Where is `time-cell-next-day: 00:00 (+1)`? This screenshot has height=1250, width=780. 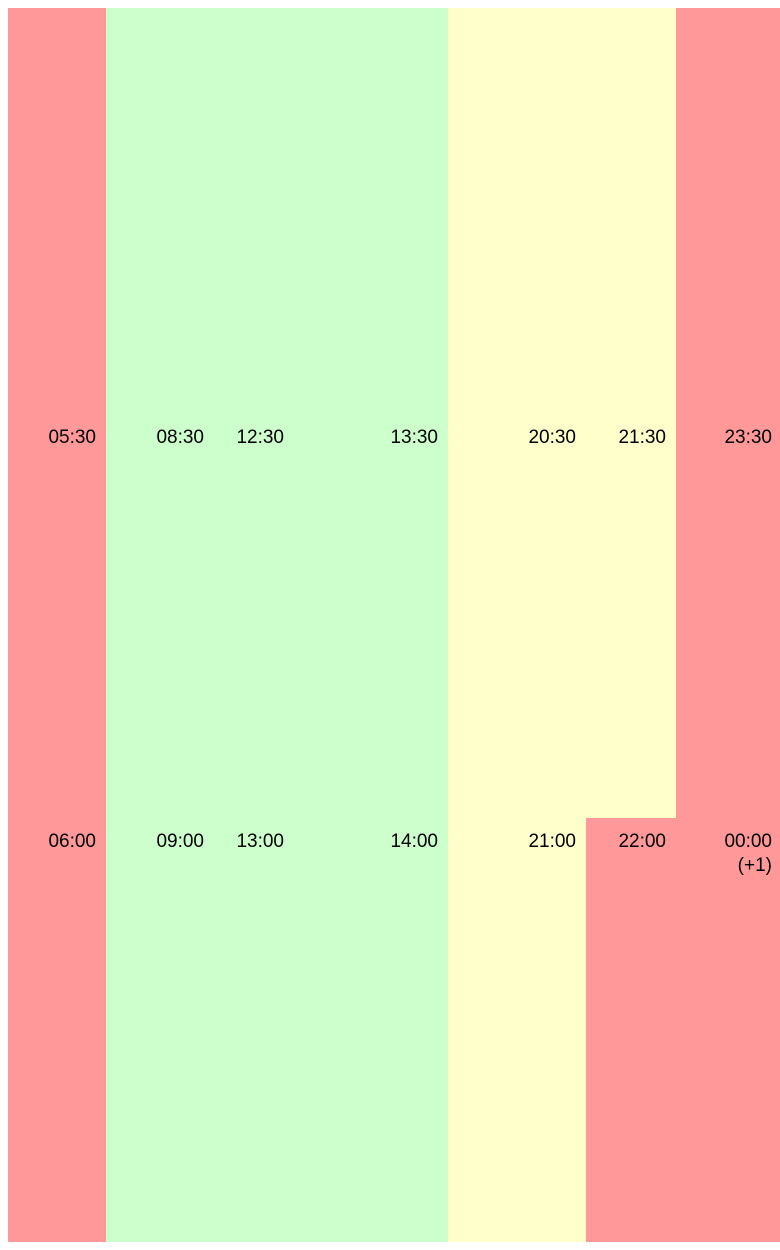 time-cell-next-day: 00:00 (+1) is located at coordinates (724, 854).